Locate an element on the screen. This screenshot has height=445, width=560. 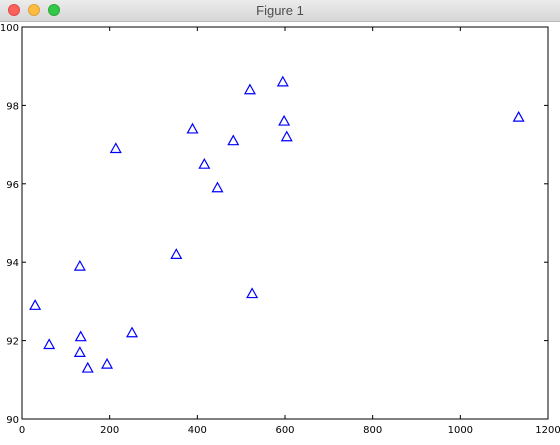
y-tick-label: 94 is located at coordinates (12, 263).